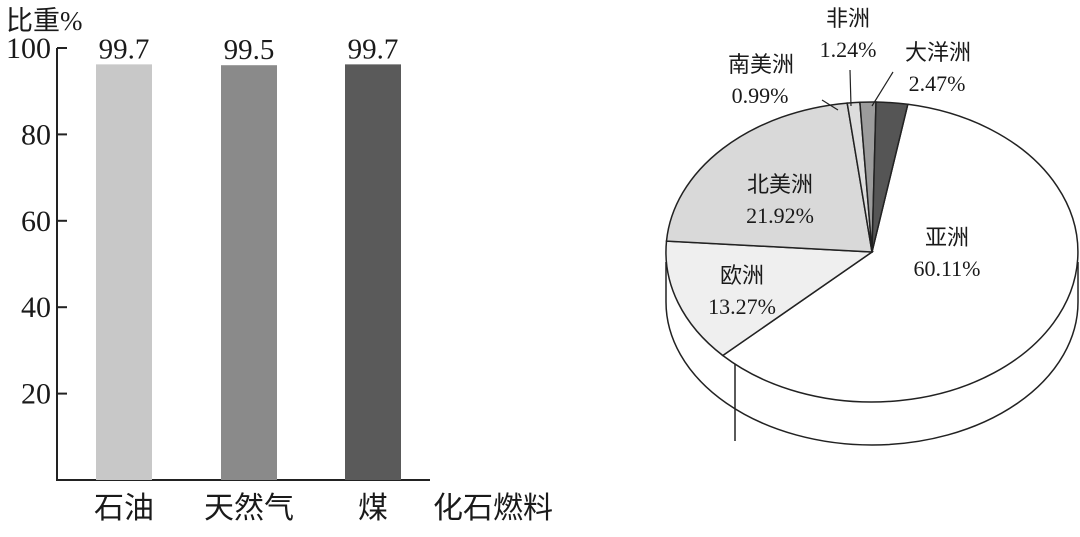 Image resolution: width=1080 pixels, height=537 pixels. What do you see at coordinates (493, 508) in the screenshot?
I see `x-axis-title: 化石燃料` at bounding box center [493, 508].